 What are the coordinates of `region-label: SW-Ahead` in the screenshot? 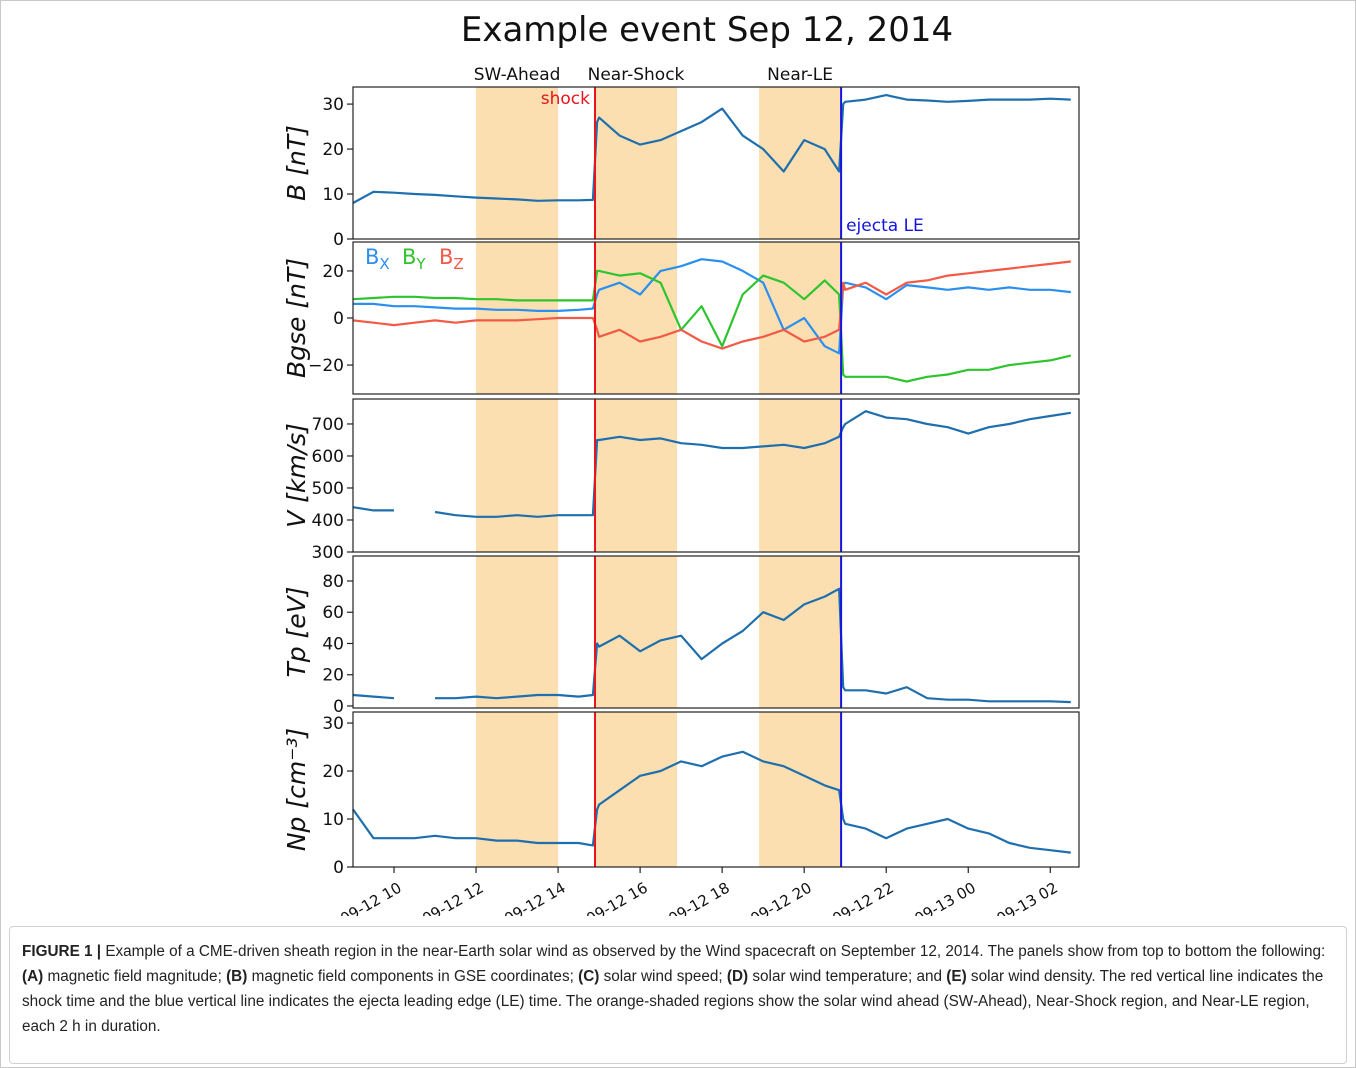 It's located at (517, 75).